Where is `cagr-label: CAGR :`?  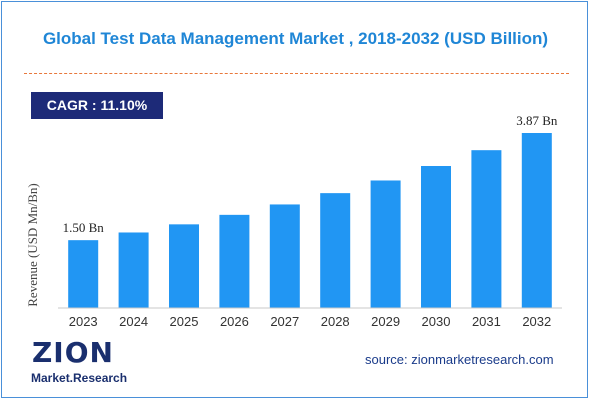
cagr-label: CAGR : is located at coordinates (71, 105).